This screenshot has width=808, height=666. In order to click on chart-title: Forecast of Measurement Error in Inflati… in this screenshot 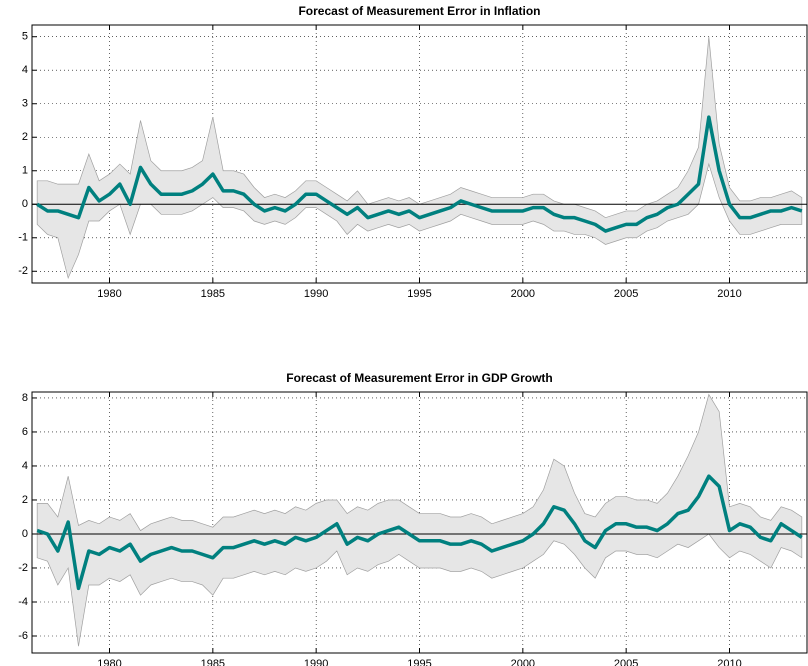, I will do `click(419, 11)`.